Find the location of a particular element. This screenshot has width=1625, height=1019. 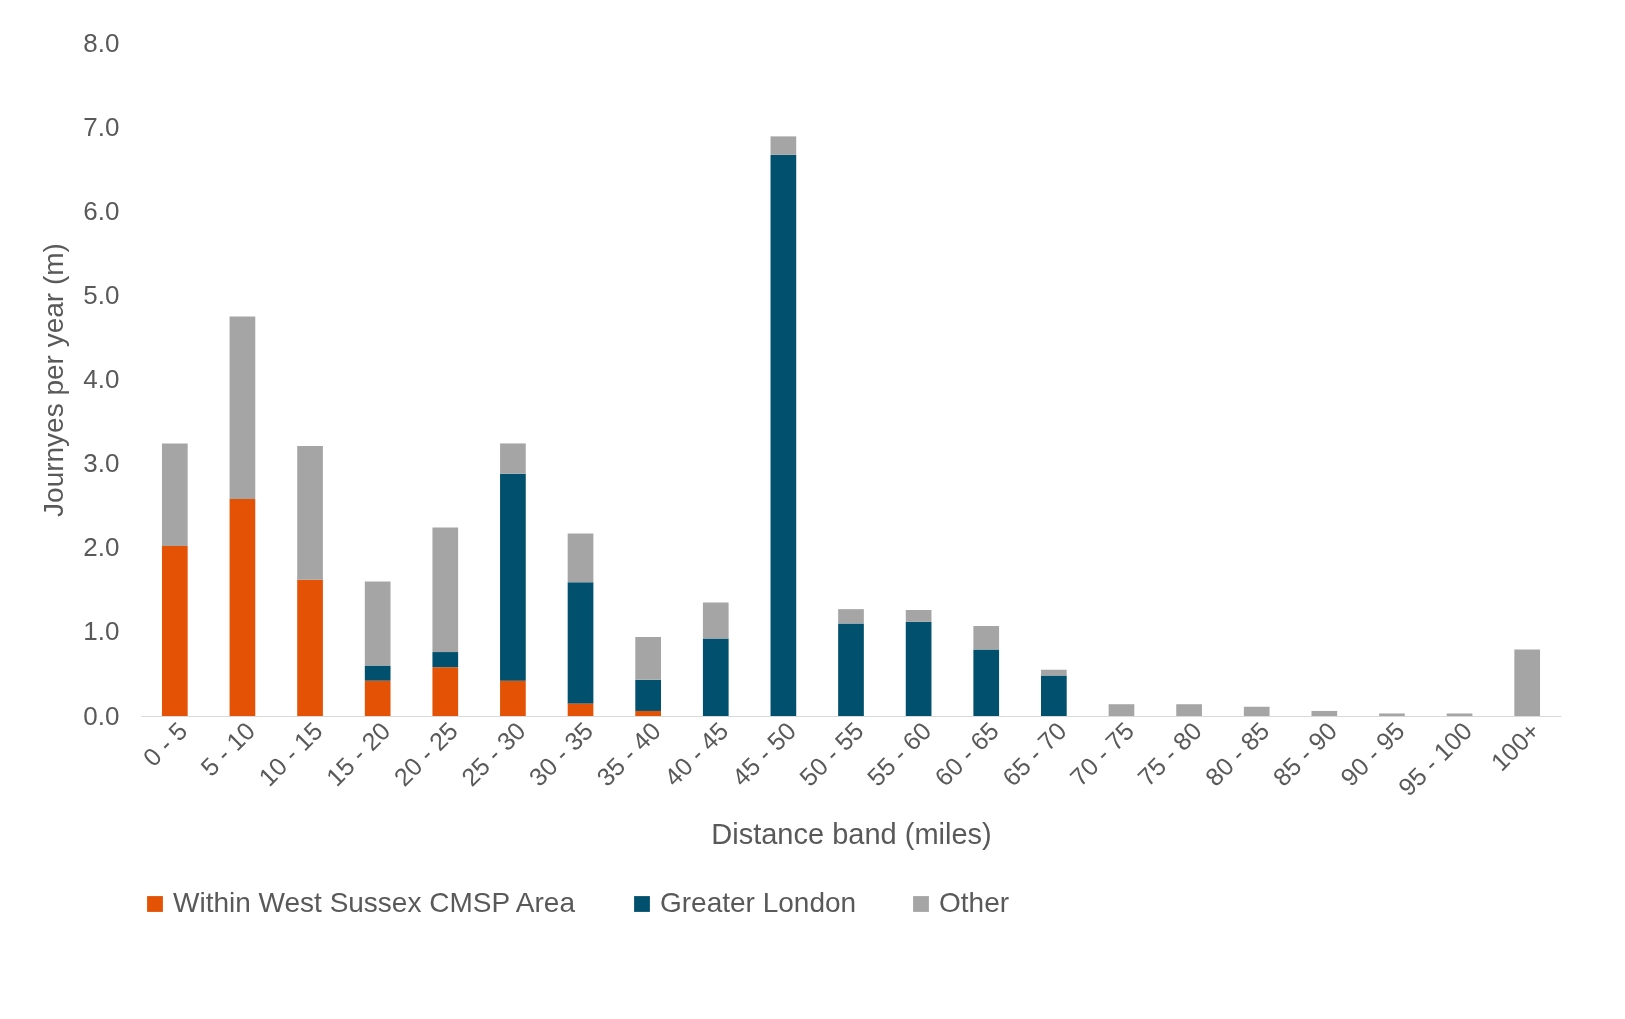

legend-label: Within West Sussex CMSP Area is located at coordinates (374, 902).